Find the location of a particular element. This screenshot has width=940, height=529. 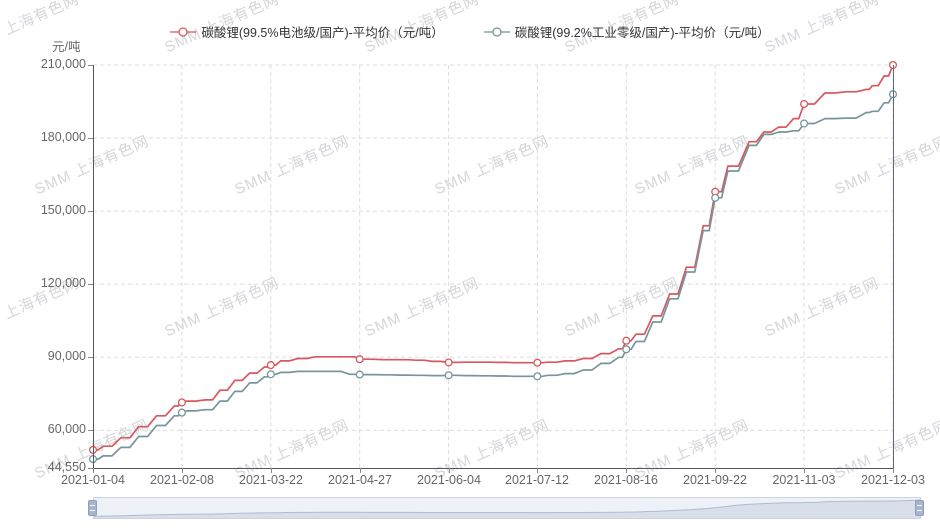

y-axis-label: 180,000 is located at coordinates (63, 137).